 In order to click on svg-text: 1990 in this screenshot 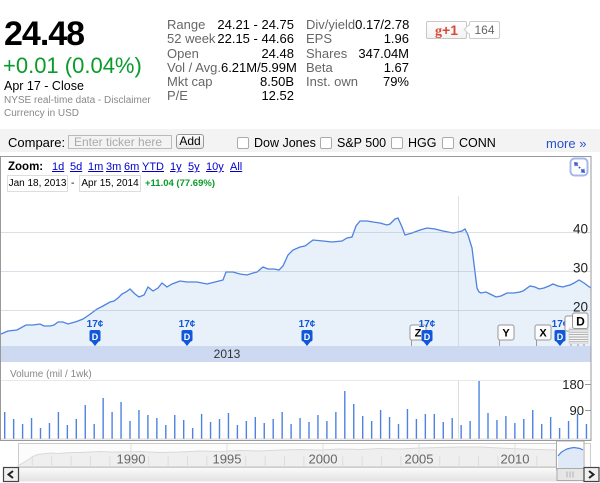, I will do `click(131, 459)`.